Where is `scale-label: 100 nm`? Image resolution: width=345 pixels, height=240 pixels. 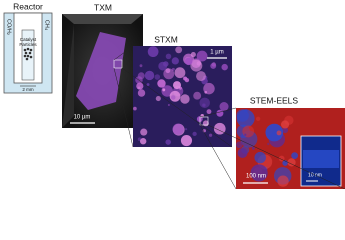
scale-label: 100 nm is located at coordinates (256, 177).